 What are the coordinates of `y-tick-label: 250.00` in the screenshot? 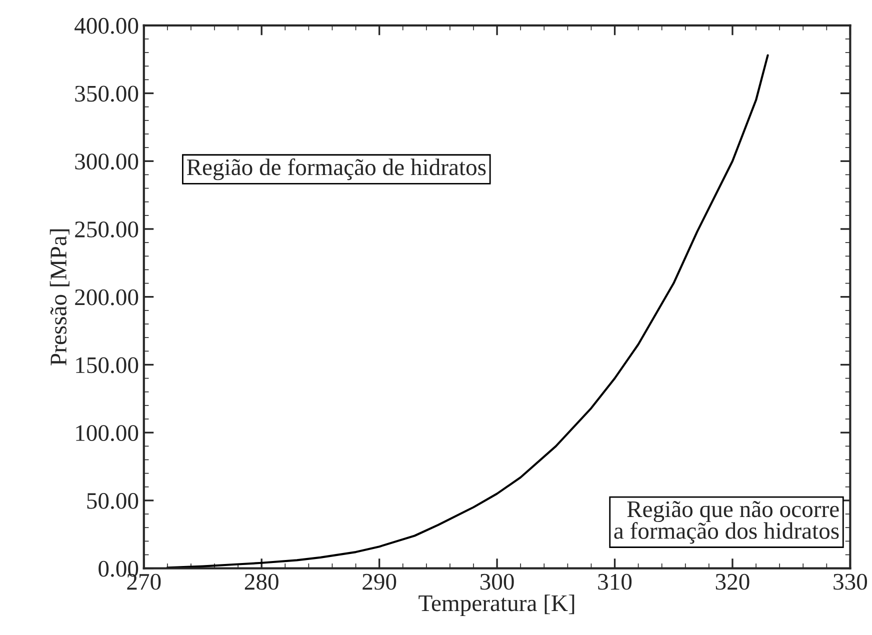 It's located at (106, 229).